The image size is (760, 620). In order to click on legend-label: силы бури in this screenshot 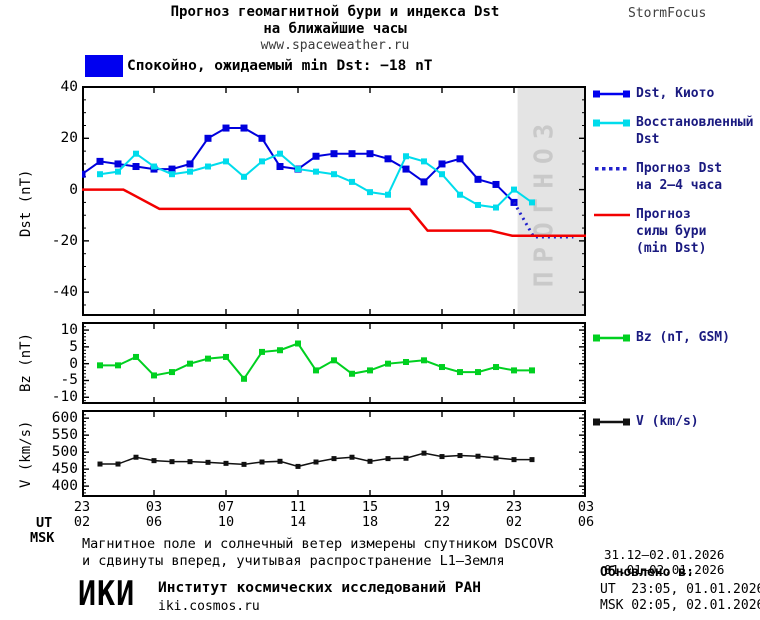, I will do `click(671, 231)`.